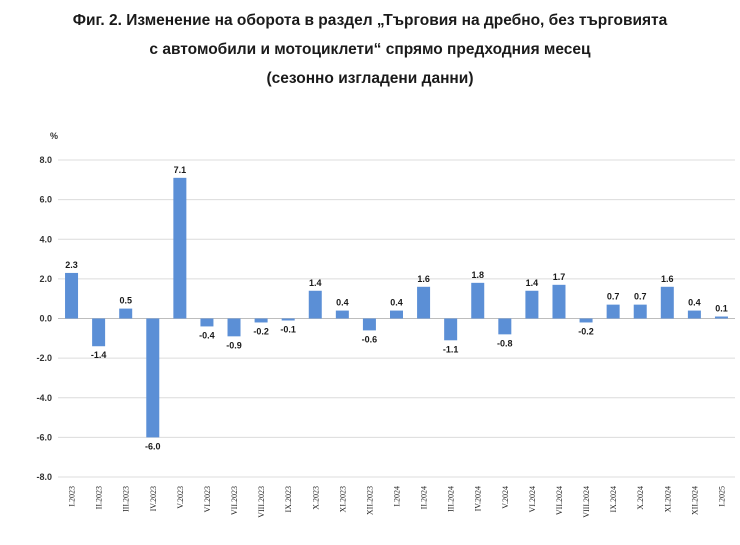 Image resolution: width=740 pixels, height=545 pixels. What do you see at coordinates (45, 200) in the screenshot?
I see `y-tick-label: 6.0` at bounding box center [45, 200].